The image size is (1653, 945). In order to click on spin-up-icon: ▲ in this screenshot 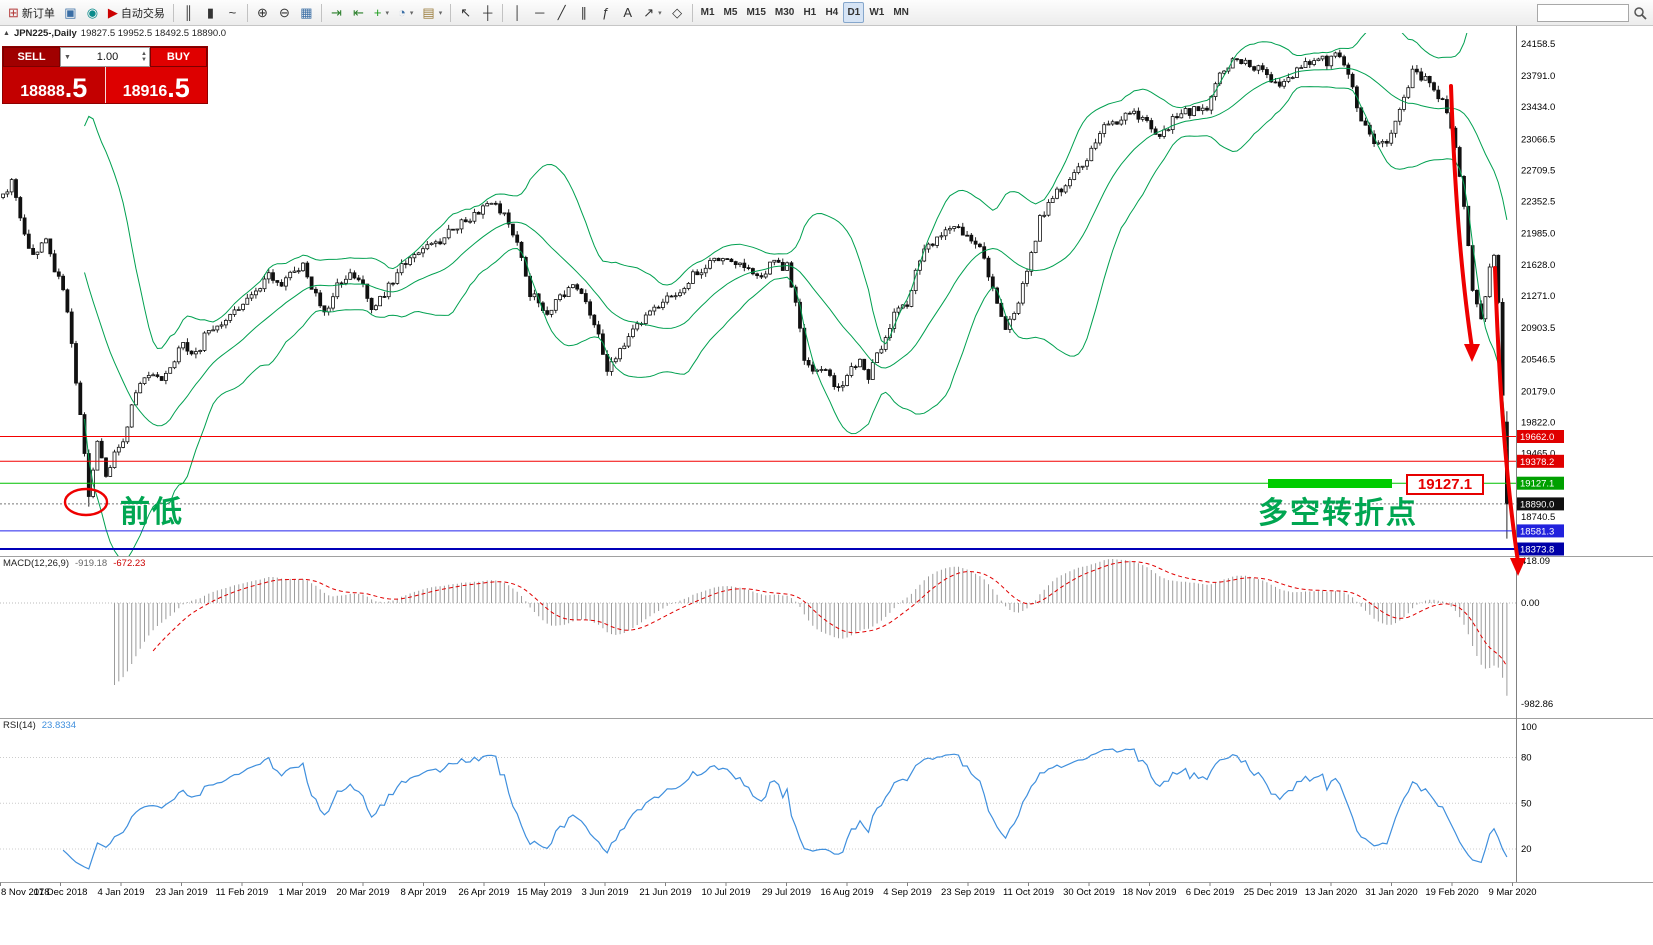, I will do `click(144, 54)`.